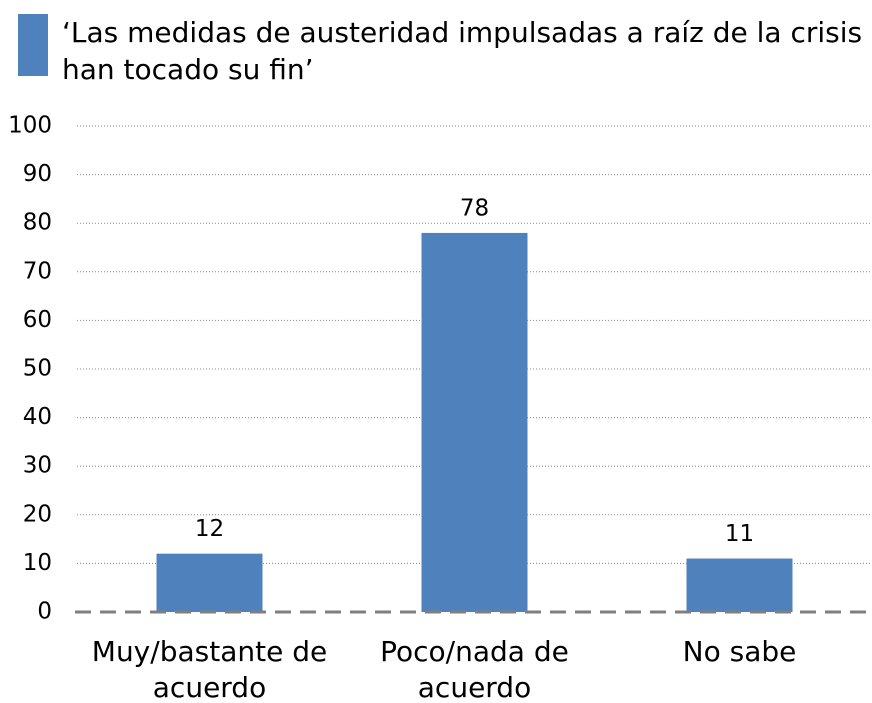  What do you see at coordinates (30, 126) in the screenshot?
I see `y-tick-label: 100` at bounding box center [30, 126].